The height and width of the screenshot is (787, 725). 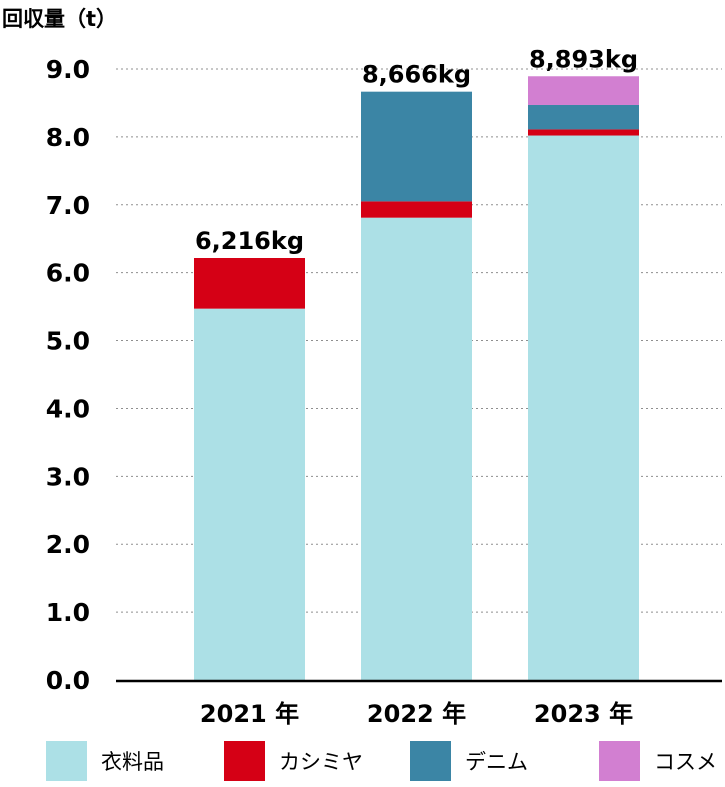 I want to click on legend-item: デニム, so click(x=469, y=761).